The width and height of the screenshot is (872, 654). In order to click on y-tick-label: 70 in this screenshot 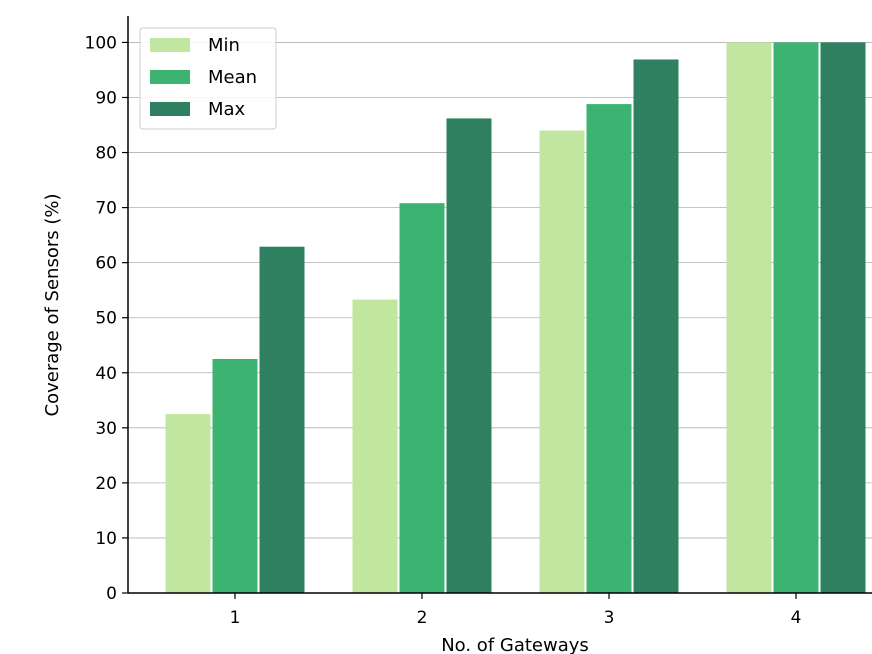, I will do `click(106, 209)`.